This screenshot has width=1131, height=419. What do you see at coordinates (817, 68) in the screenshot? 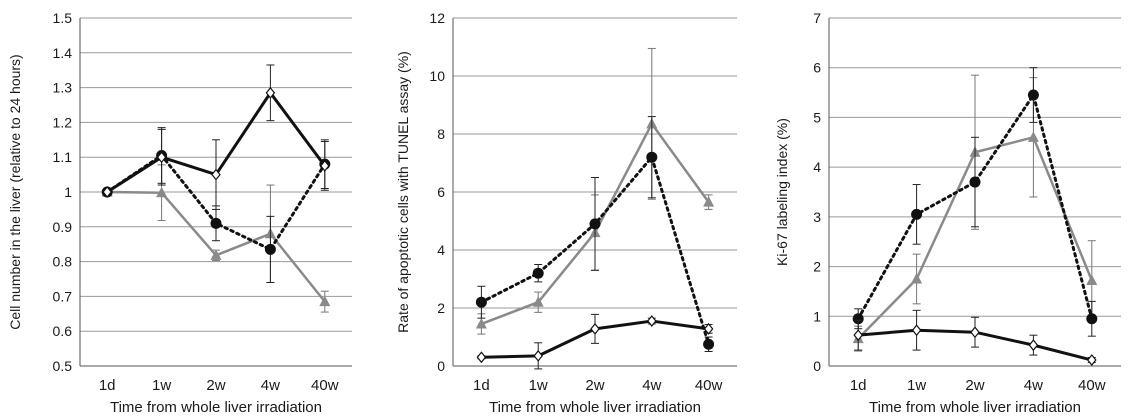
I see `y-tick-label-2-6: 6` at bounding box center [817, 68].